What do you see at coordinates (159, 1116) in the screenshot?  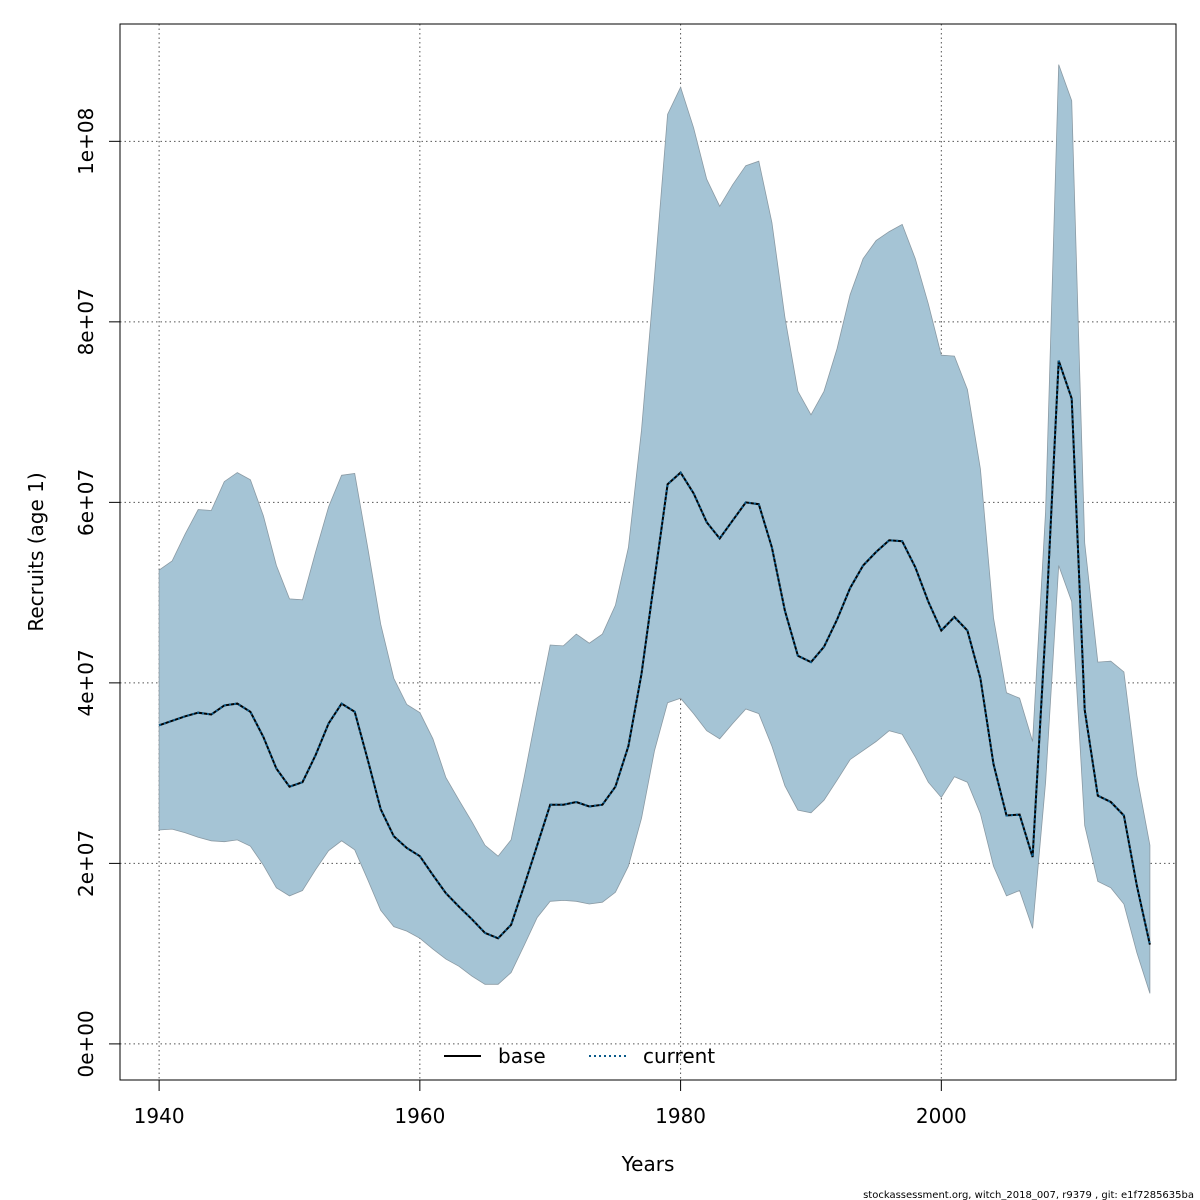 I see `x-tick-label-1940: 1940` at bounding box center [159, 1116].